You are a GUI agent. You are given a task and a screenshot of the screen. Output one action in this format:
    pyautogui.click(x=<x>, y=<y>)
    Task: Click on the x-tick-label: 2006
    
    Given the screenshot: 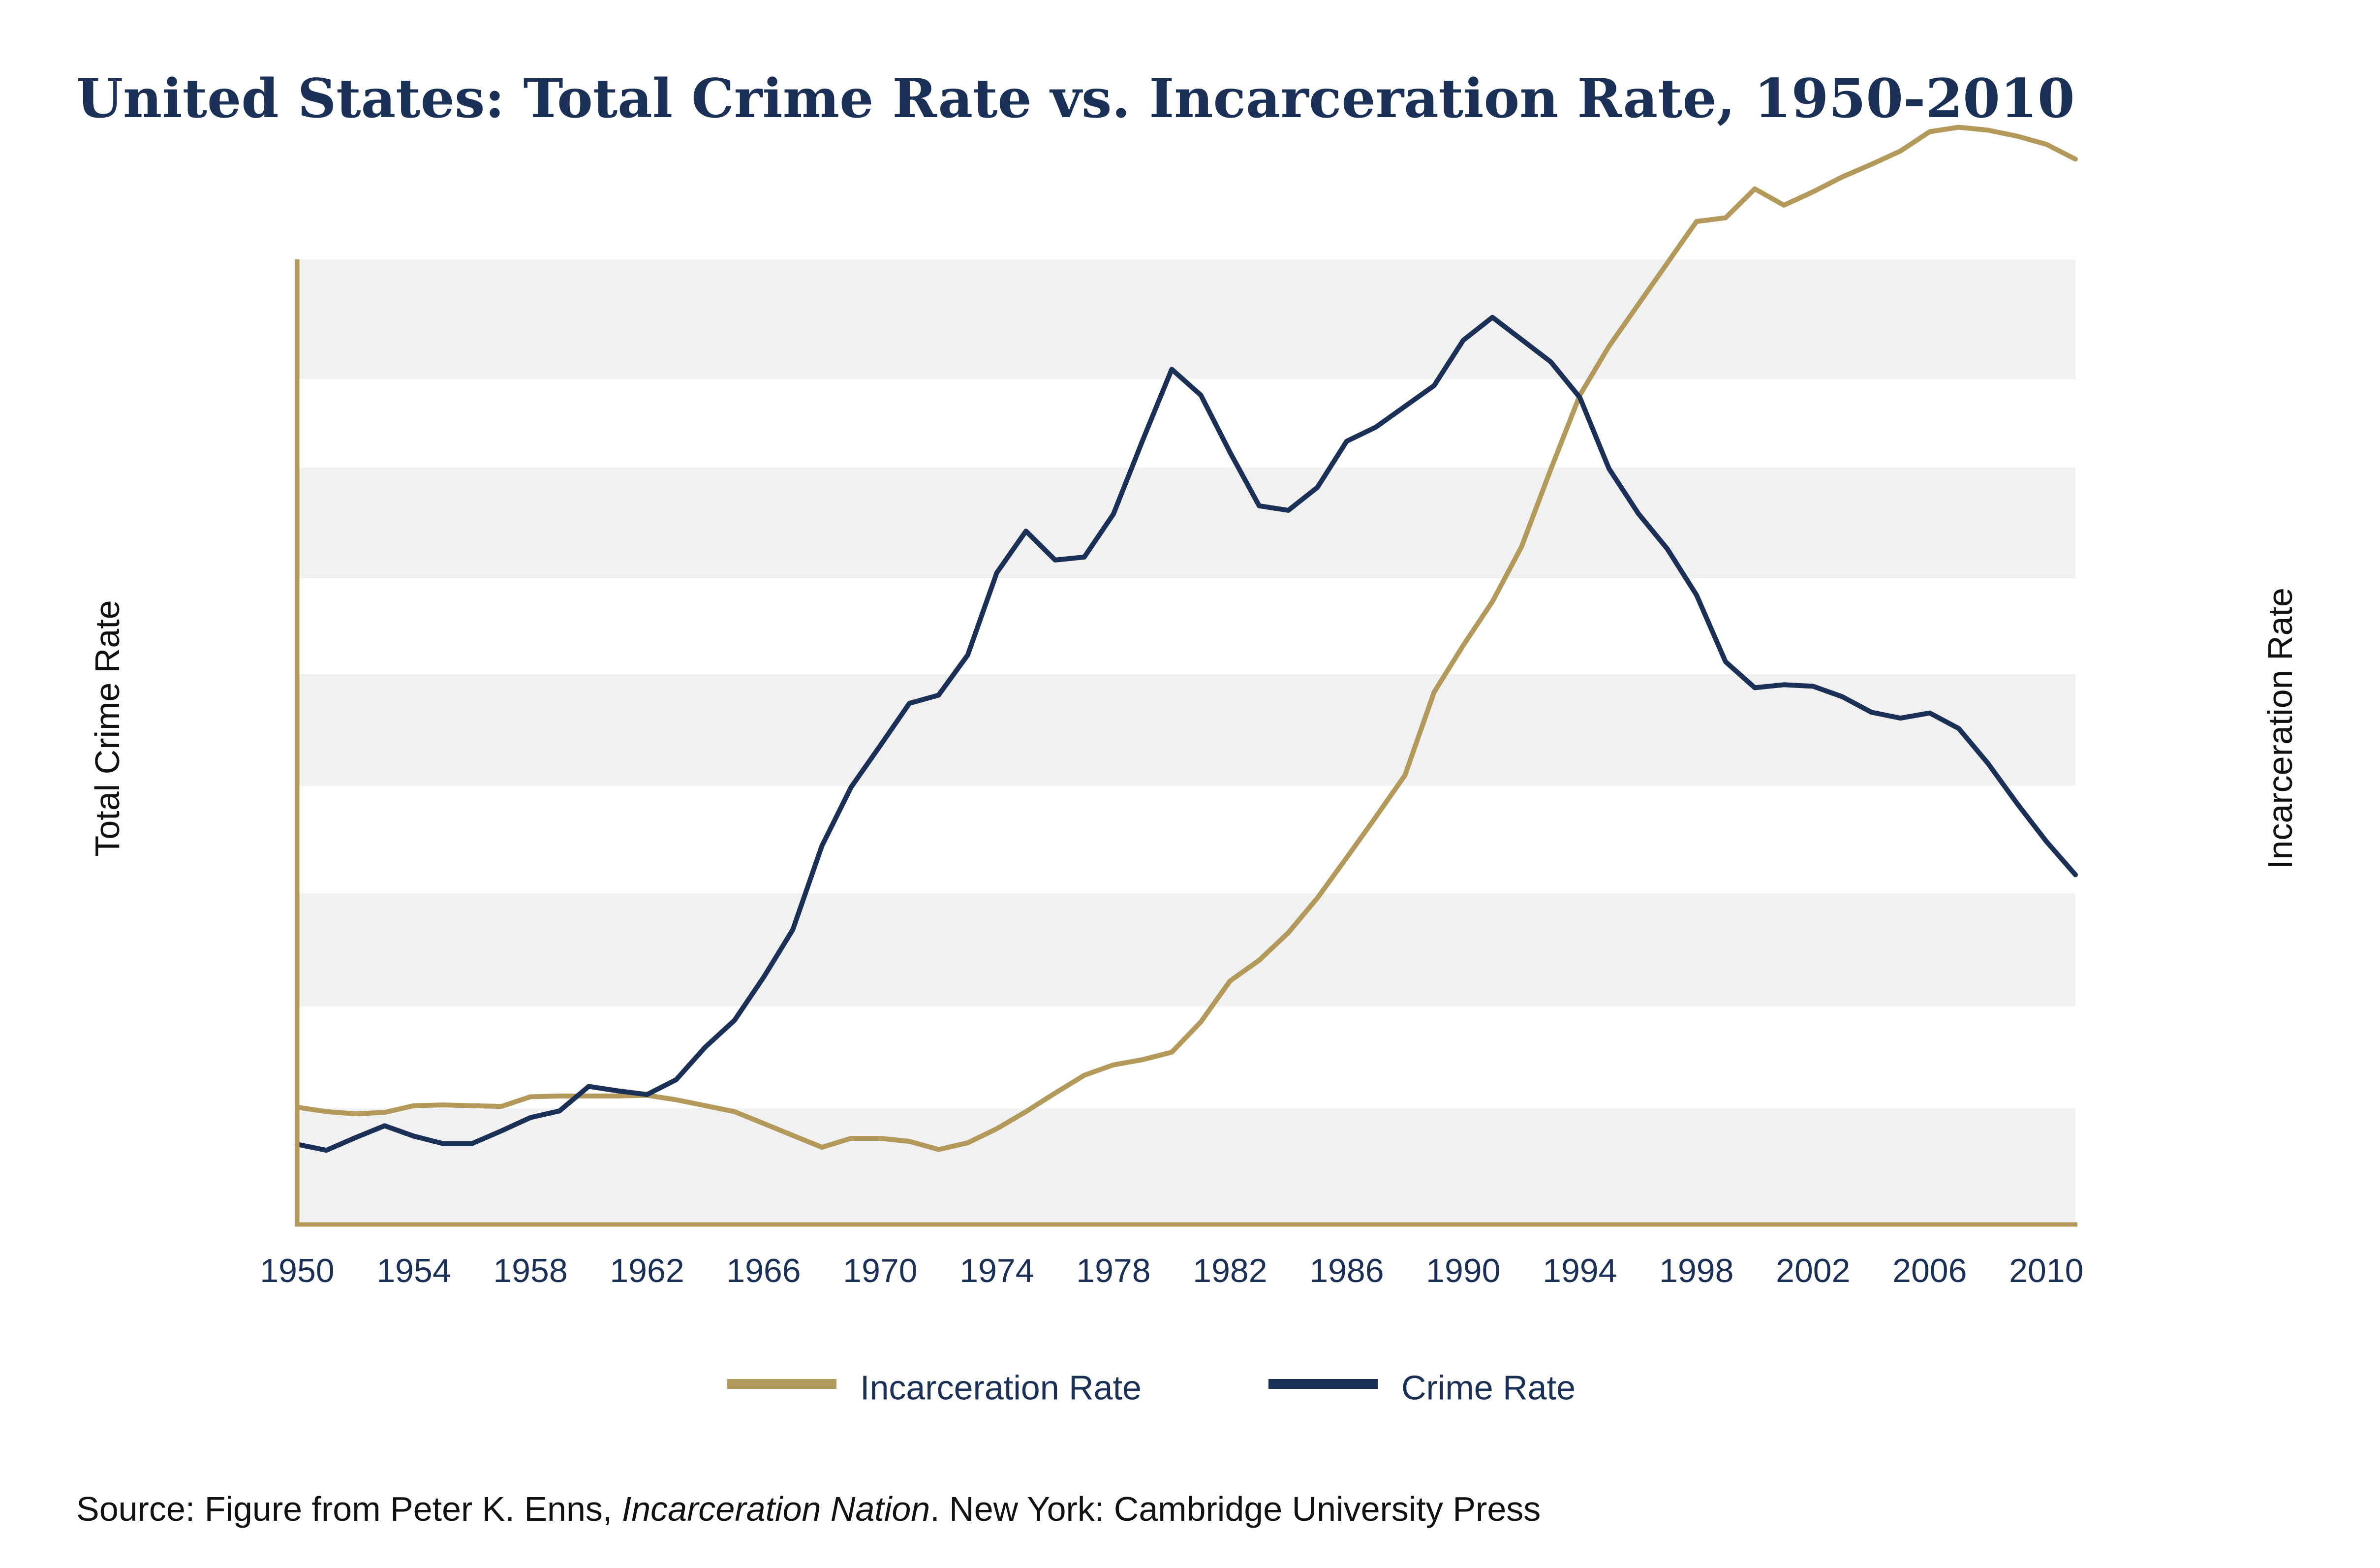 What is the action you would take?
    pyautogui.click(x=1929, y=1270)
    